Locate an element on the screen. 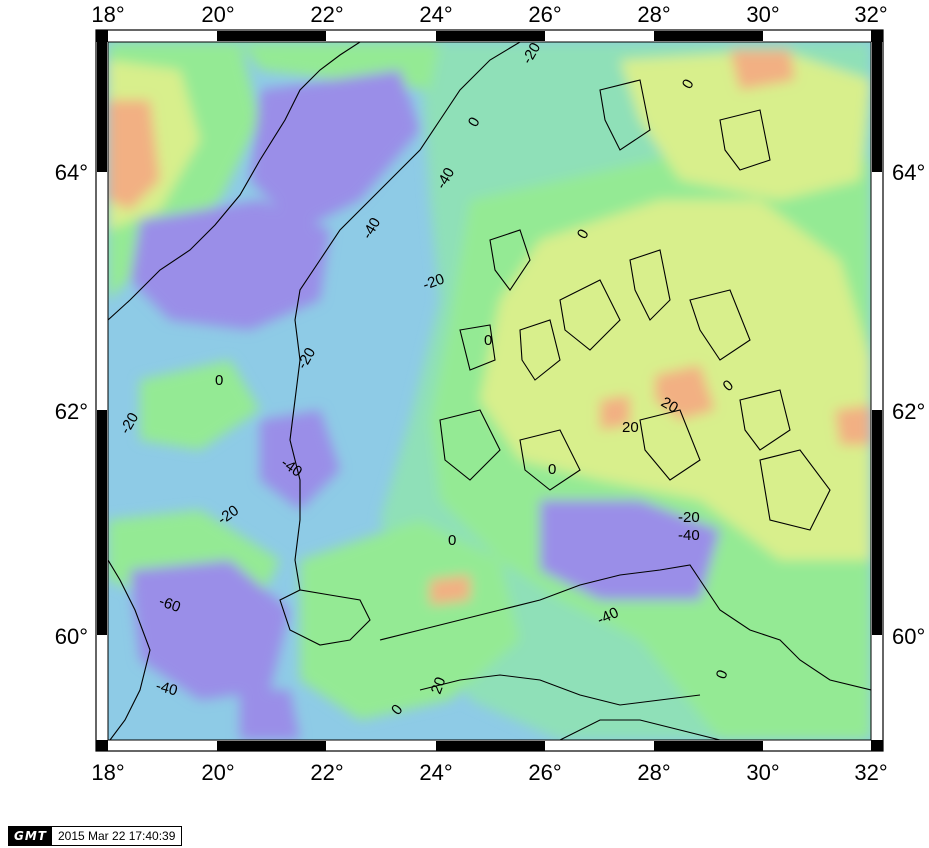 Image resolution: width=929 pixels, height=848 pixels. gmt-logo: GMT is located at coordinates (30, 836).